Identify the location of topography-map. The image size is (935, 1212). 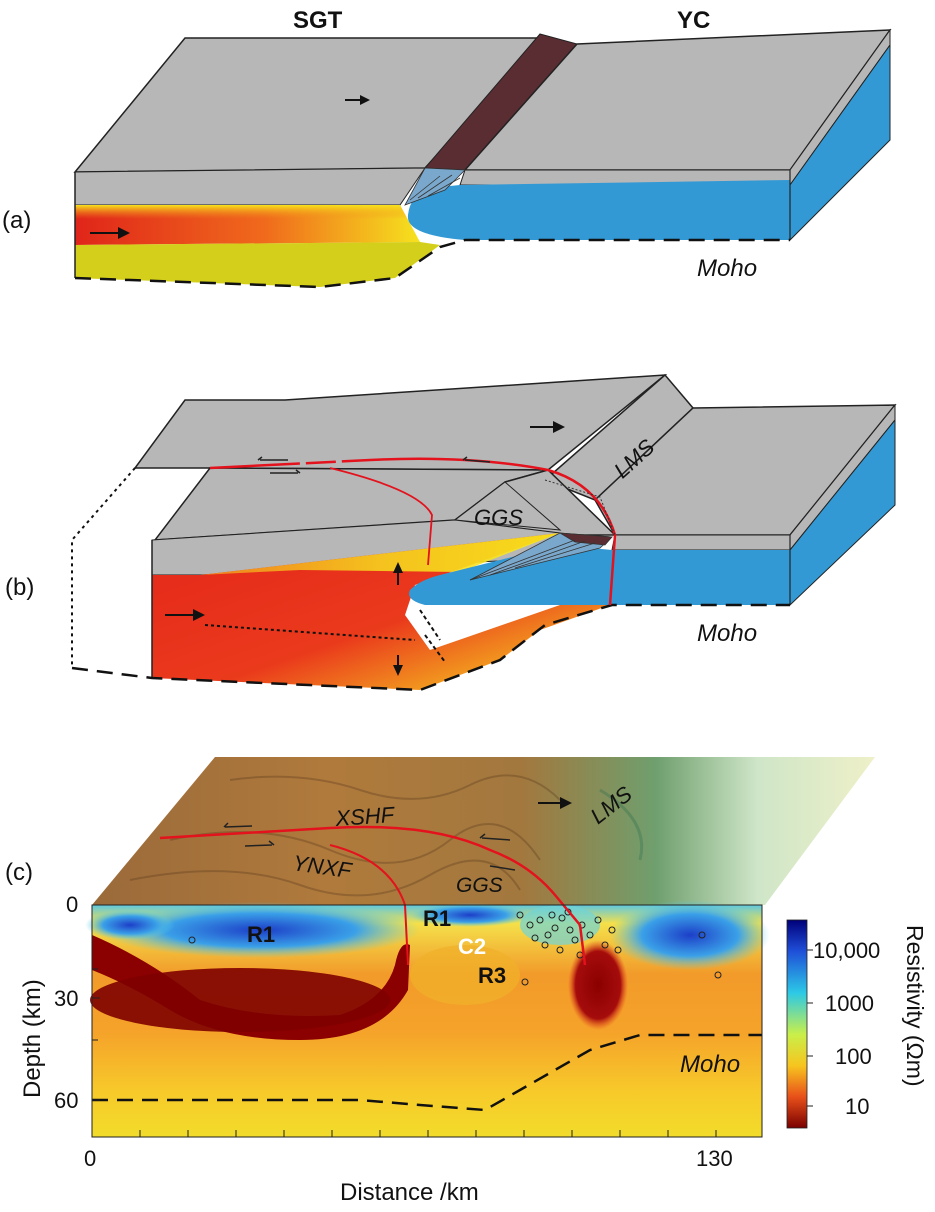
(483, 831).